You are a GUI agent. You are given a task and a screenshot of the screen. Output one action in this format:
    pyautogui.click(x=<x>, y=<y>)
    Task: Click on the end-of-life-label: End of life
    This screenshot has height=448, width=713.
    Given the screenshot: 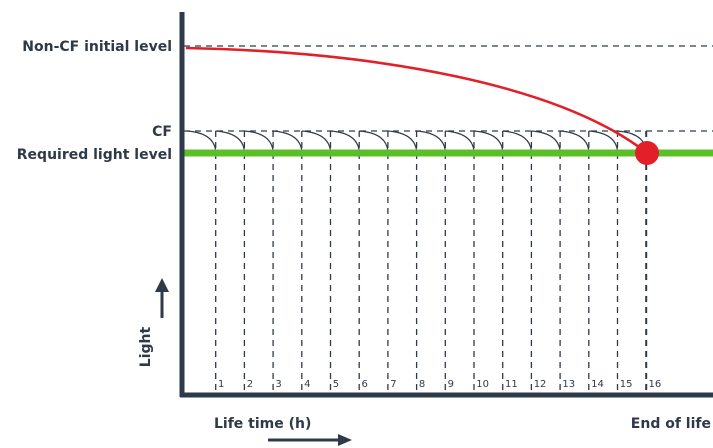 What is the action you would take?
    pyautogui.click(x=671, y=424)
    